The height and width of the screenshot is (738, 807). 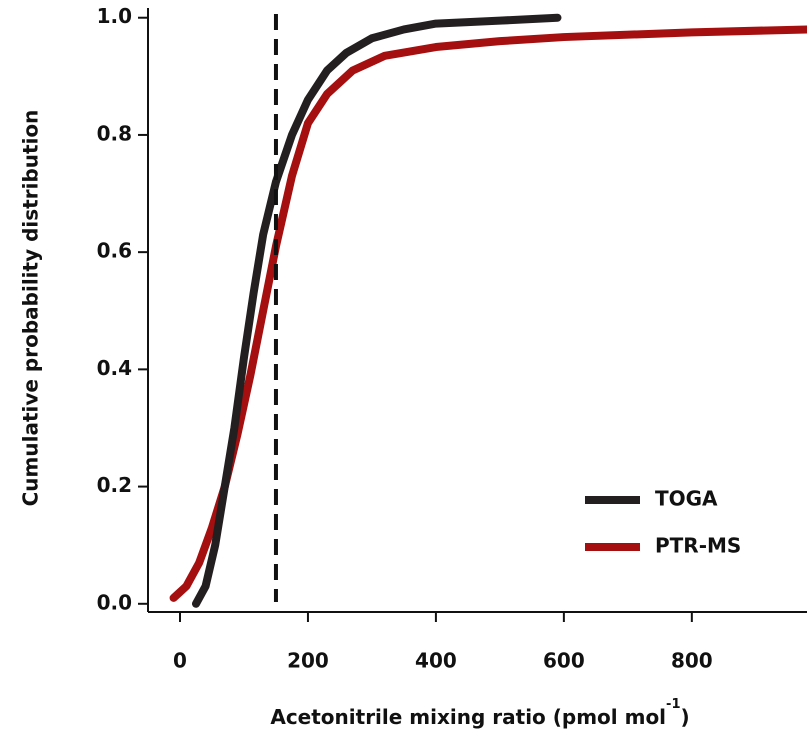 What do you see at coordinates (180, 661) in the screenshot?
I see `x-tick-label: 0` at bounding box center [180, 661].